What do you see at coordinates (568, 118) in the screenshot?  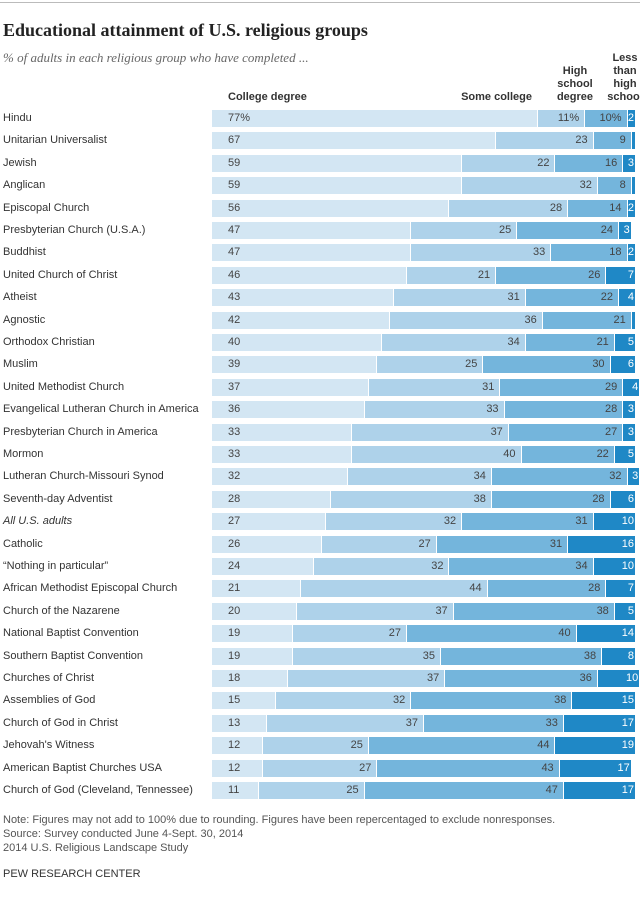 I see `data-label: 11%` at bounding box center [568, 118].